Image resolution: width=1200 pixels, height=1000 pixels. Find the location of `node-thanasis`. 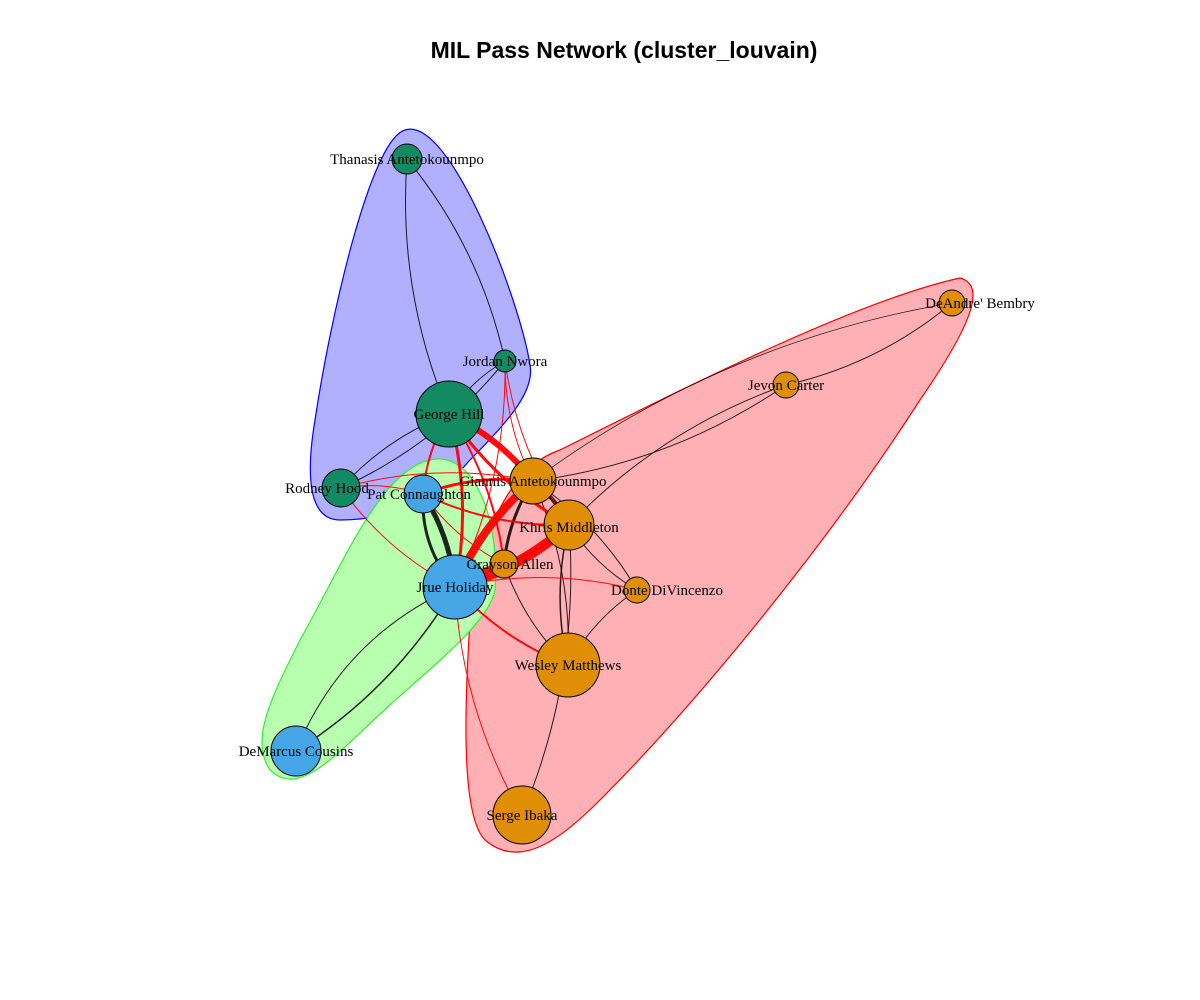

node-thanasis is located at coordinates (407, 159).